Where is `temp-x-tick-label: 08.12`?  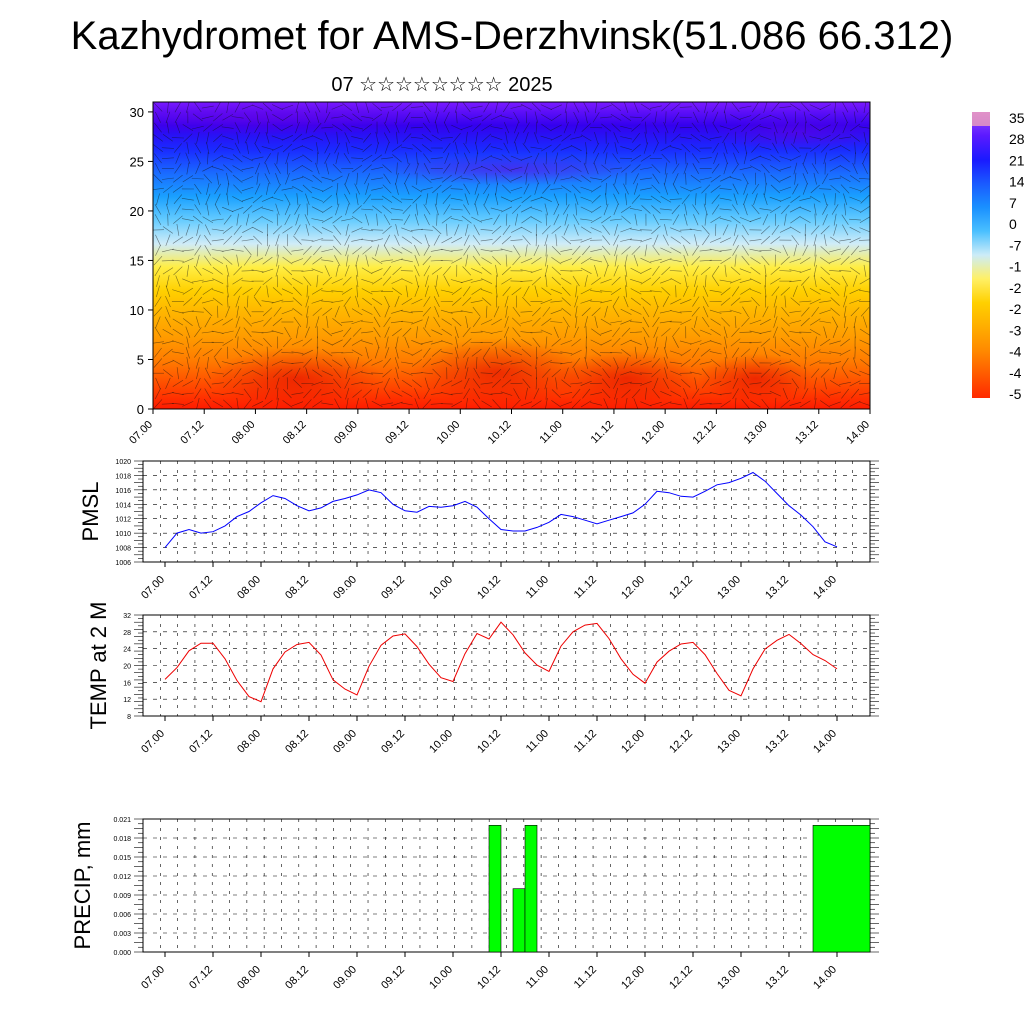 temp-x-tick-label: 08.12 is located at coordinates (297, 742).